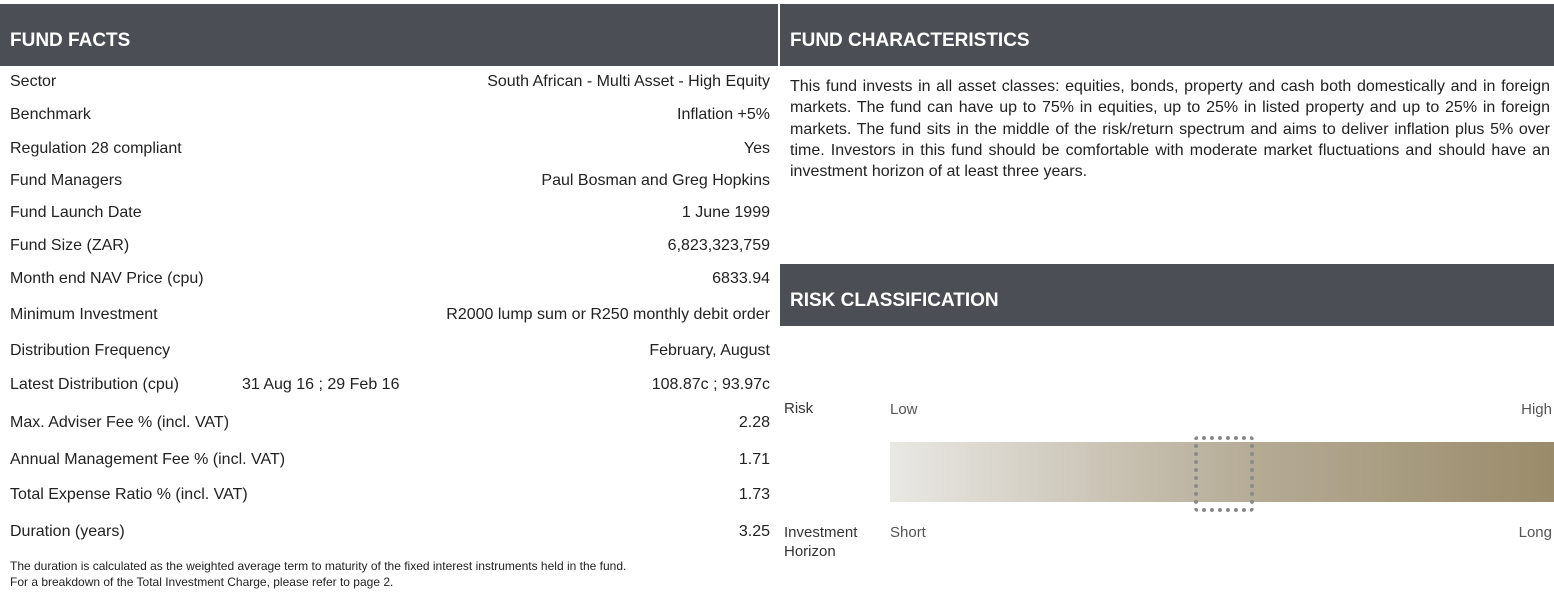 The height and width of the screenshot is (607, 1554). Describe the element at coordinates (148, 459) in the screenshot. I see `fact-label: Annual Management Fee % (incl. VAT)` at that location.